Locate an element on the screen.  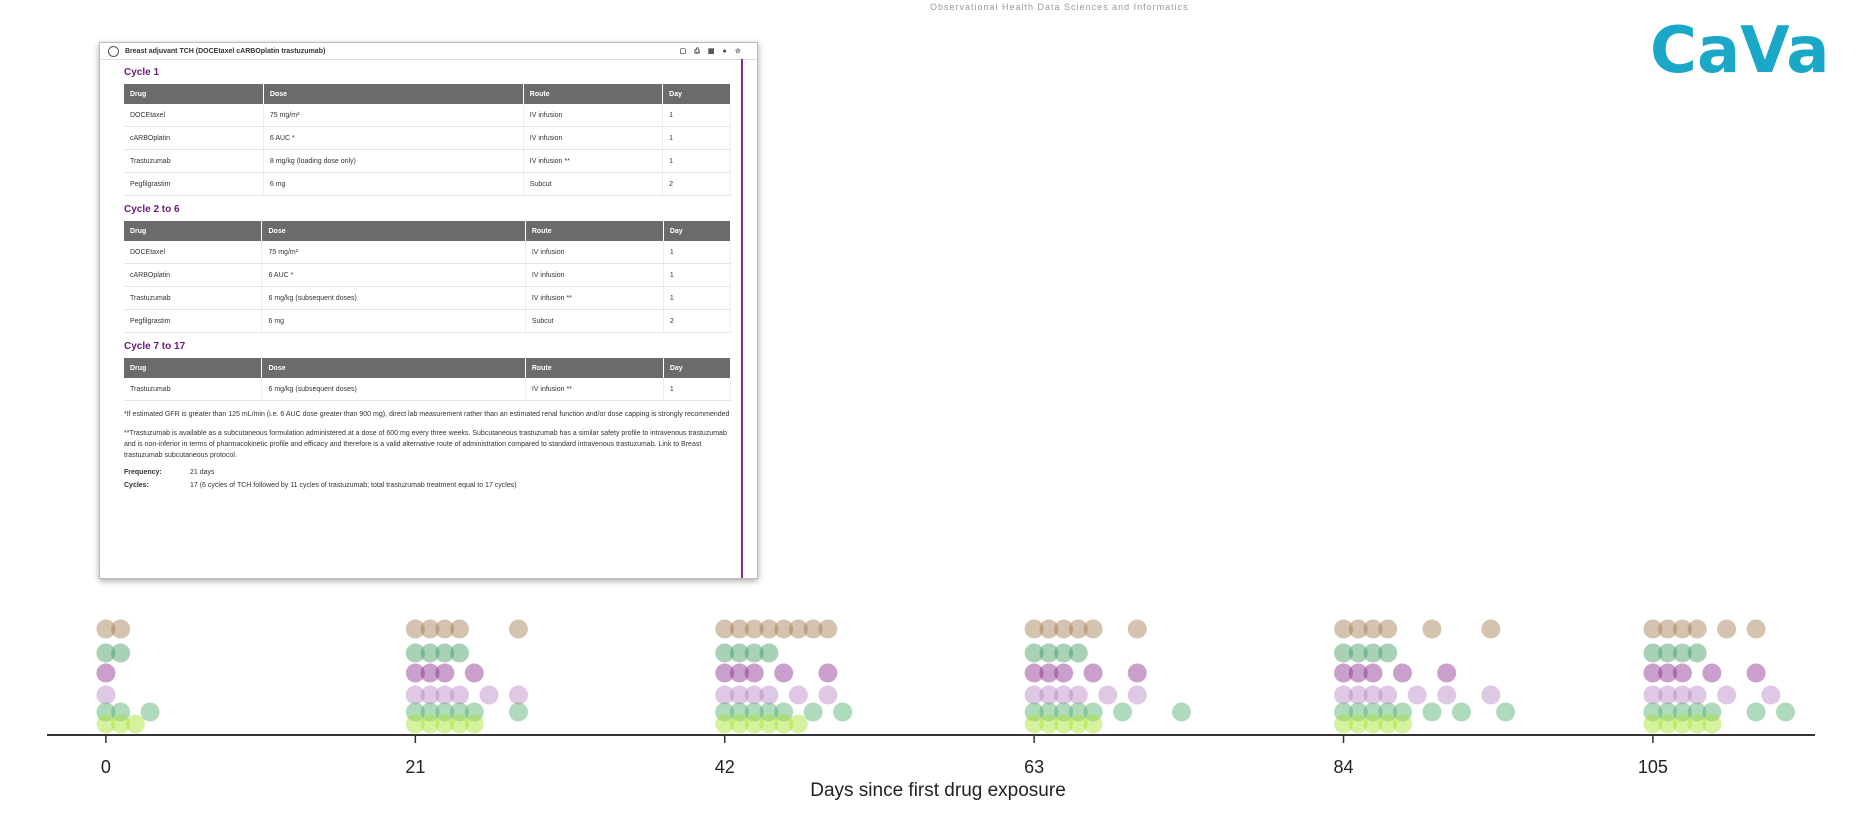
table-cell: IV infusion is located at coordinates (594, 275).